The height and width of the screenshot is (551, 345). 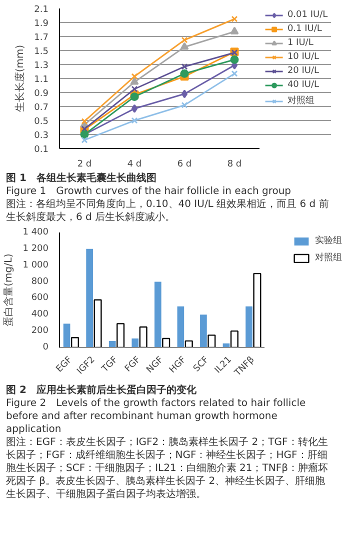 What do you see at coordinates (149, 191) in the screenshot?
I see `text: Figure 1 Growth curves of the hair follicle in each group` at bounding box center [149, 191].